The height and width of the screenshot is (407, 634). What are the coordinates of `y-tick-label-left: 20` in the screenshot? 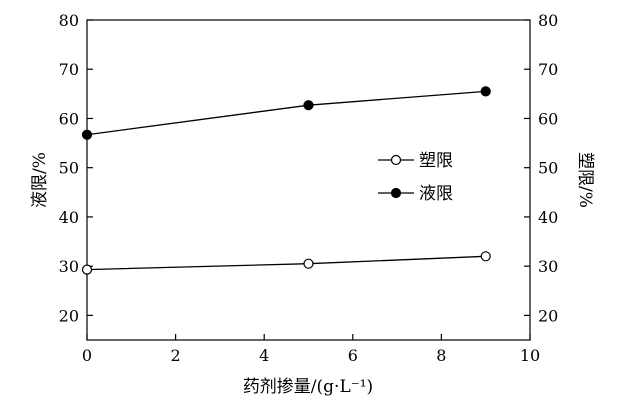 It's located at (69, 315).